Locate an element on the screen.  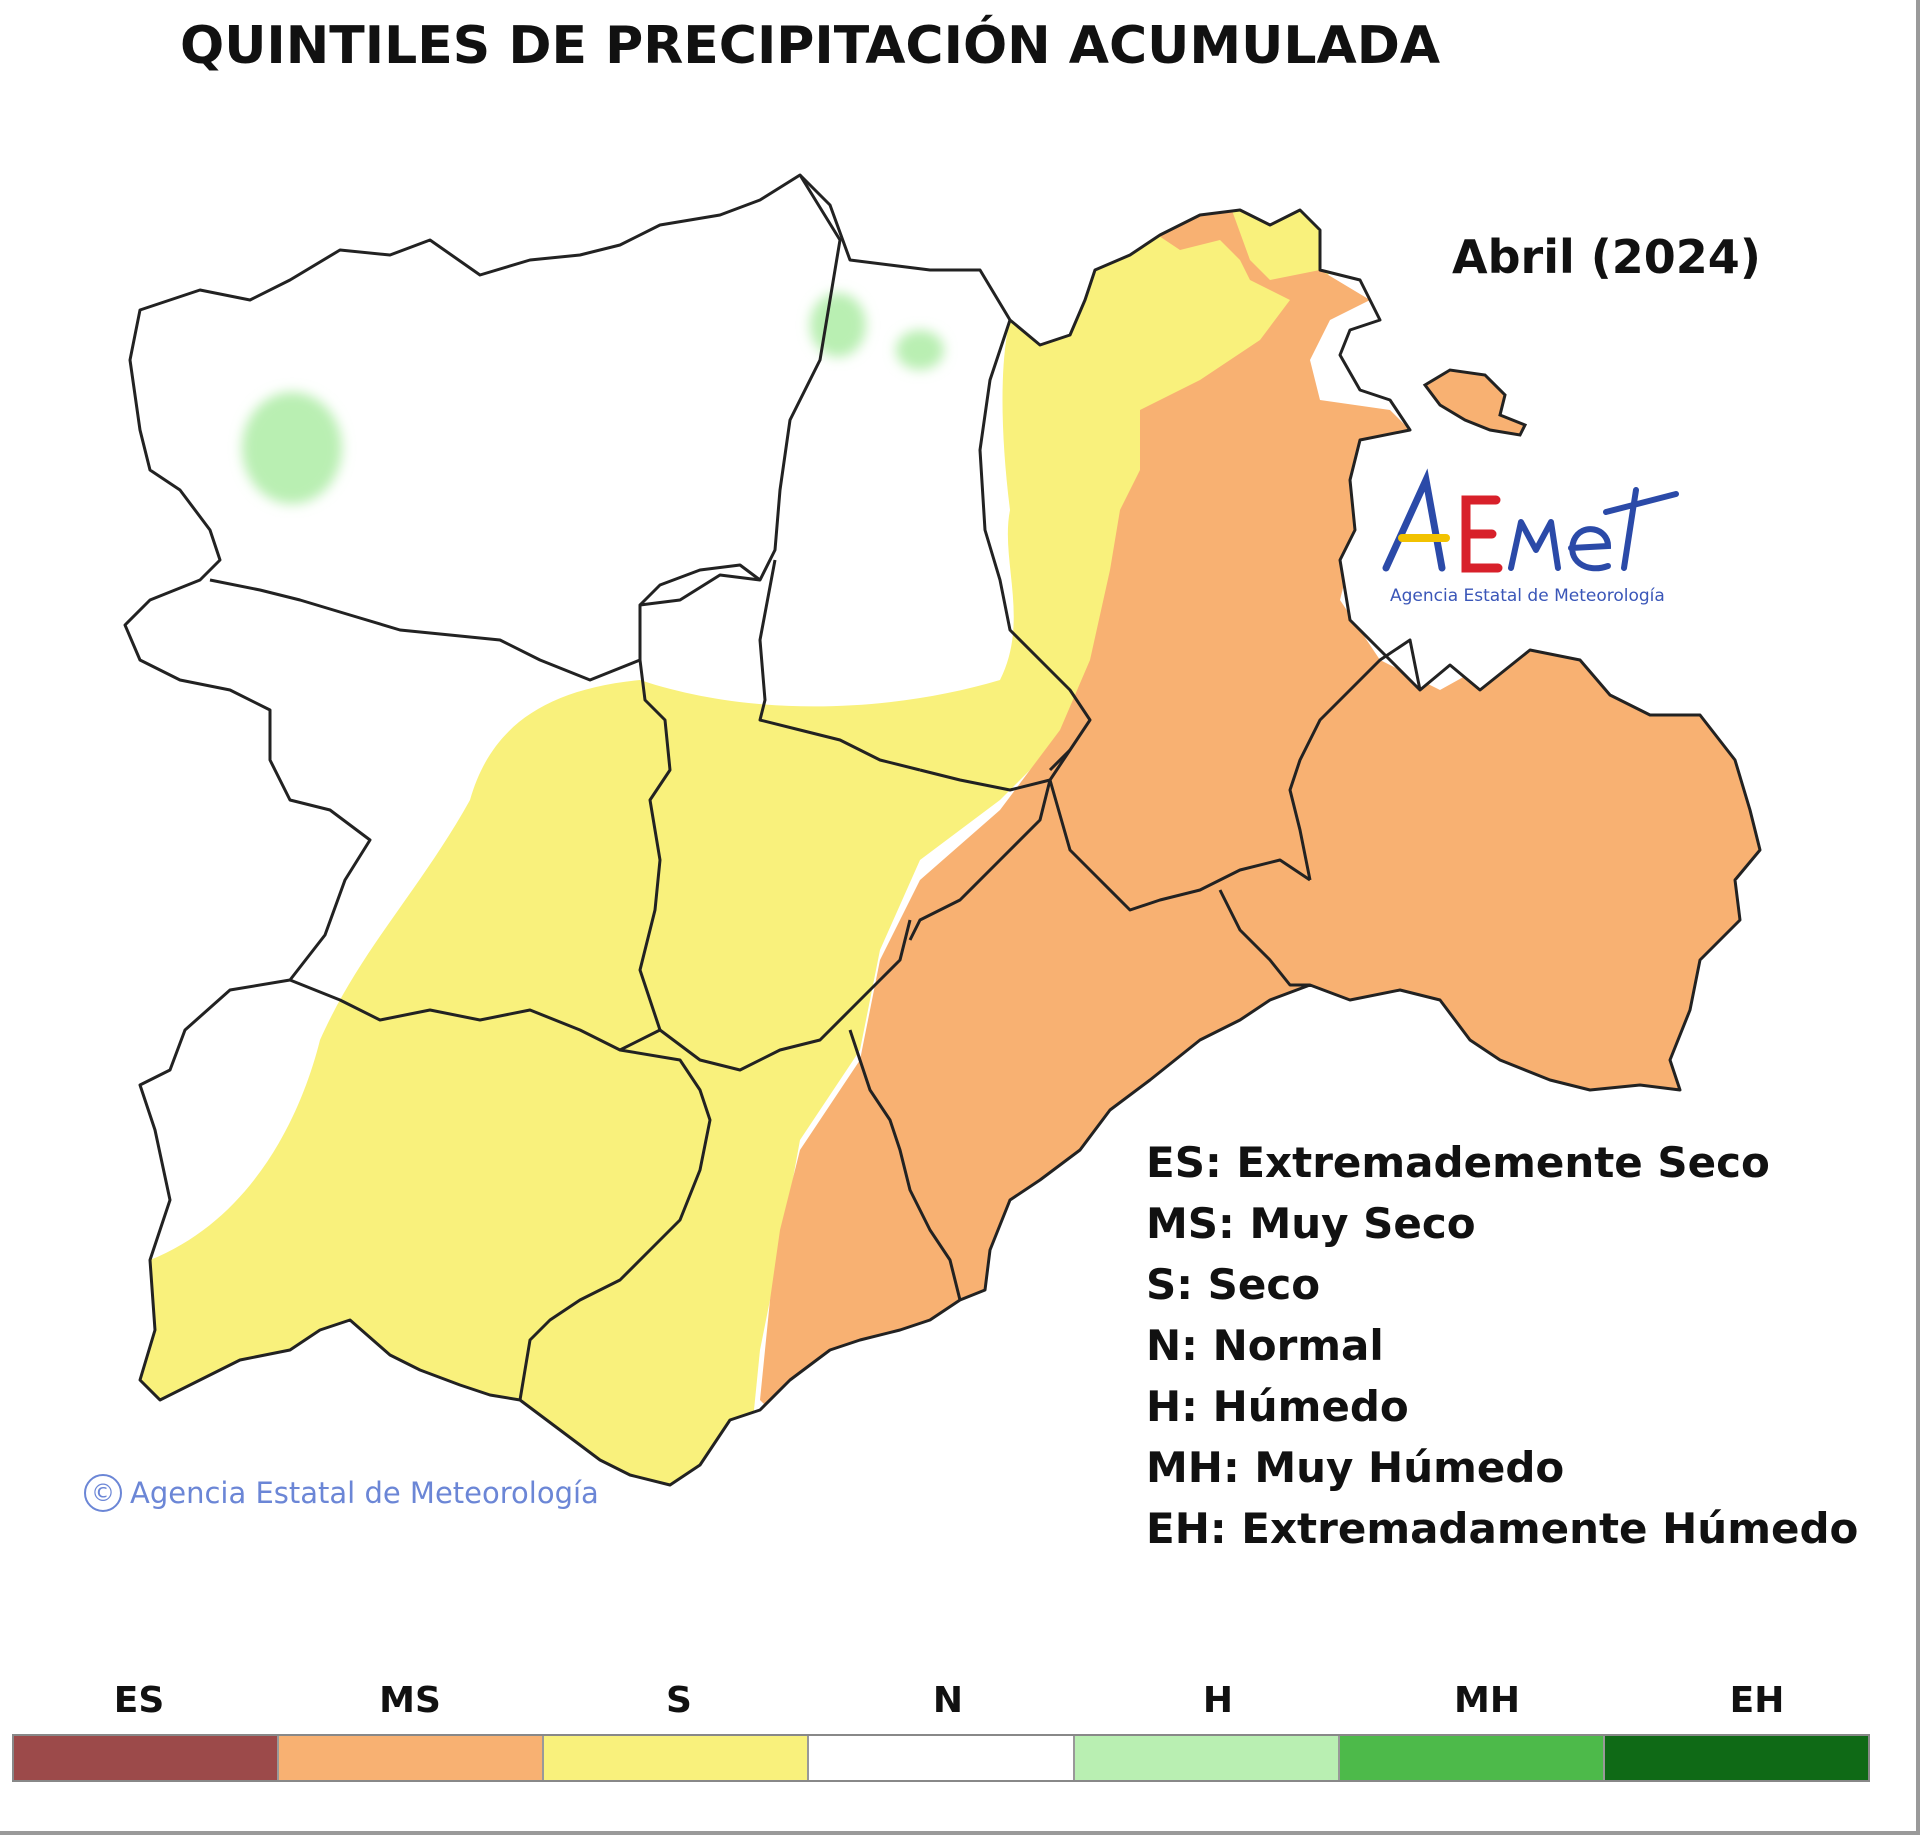
map-title: QUINTILES DE PRECIPITACIÓN ACUMULADA is located at coordinates (810, 46).